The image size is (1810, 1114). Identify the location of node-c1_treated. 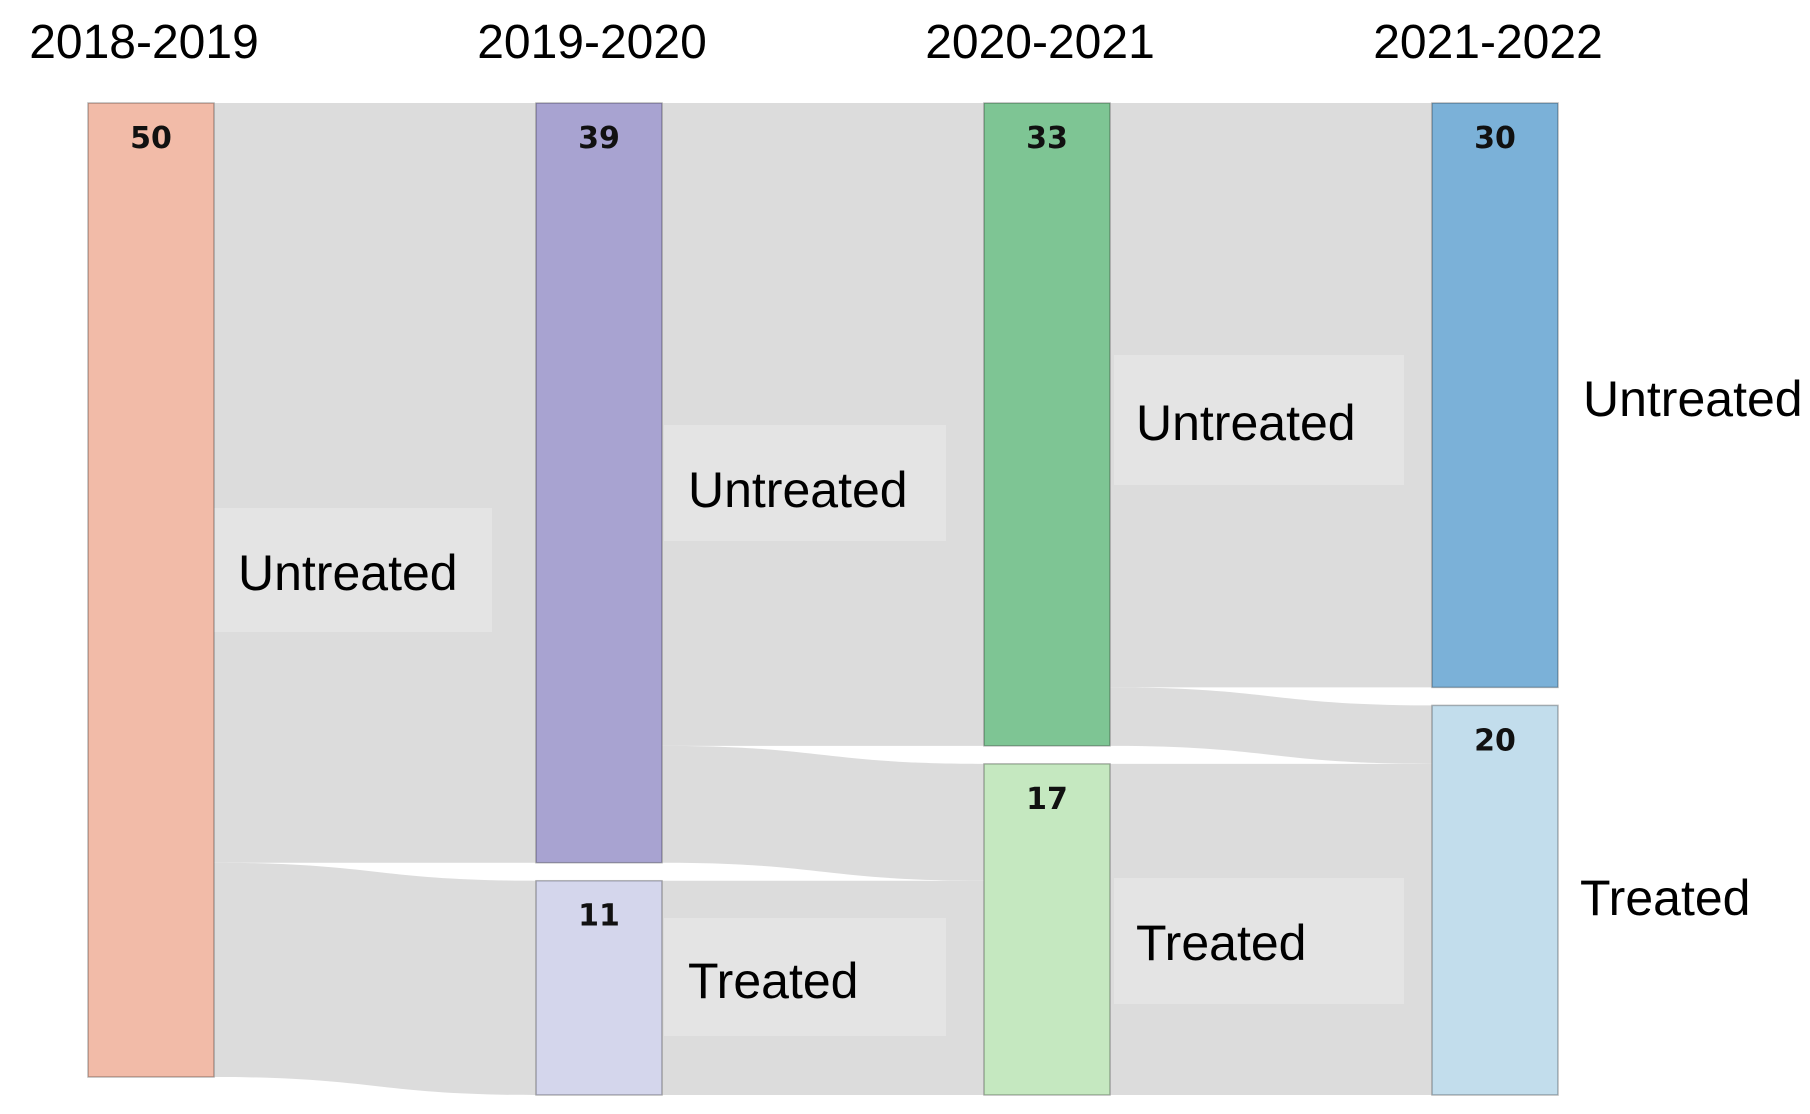
(599, 987).